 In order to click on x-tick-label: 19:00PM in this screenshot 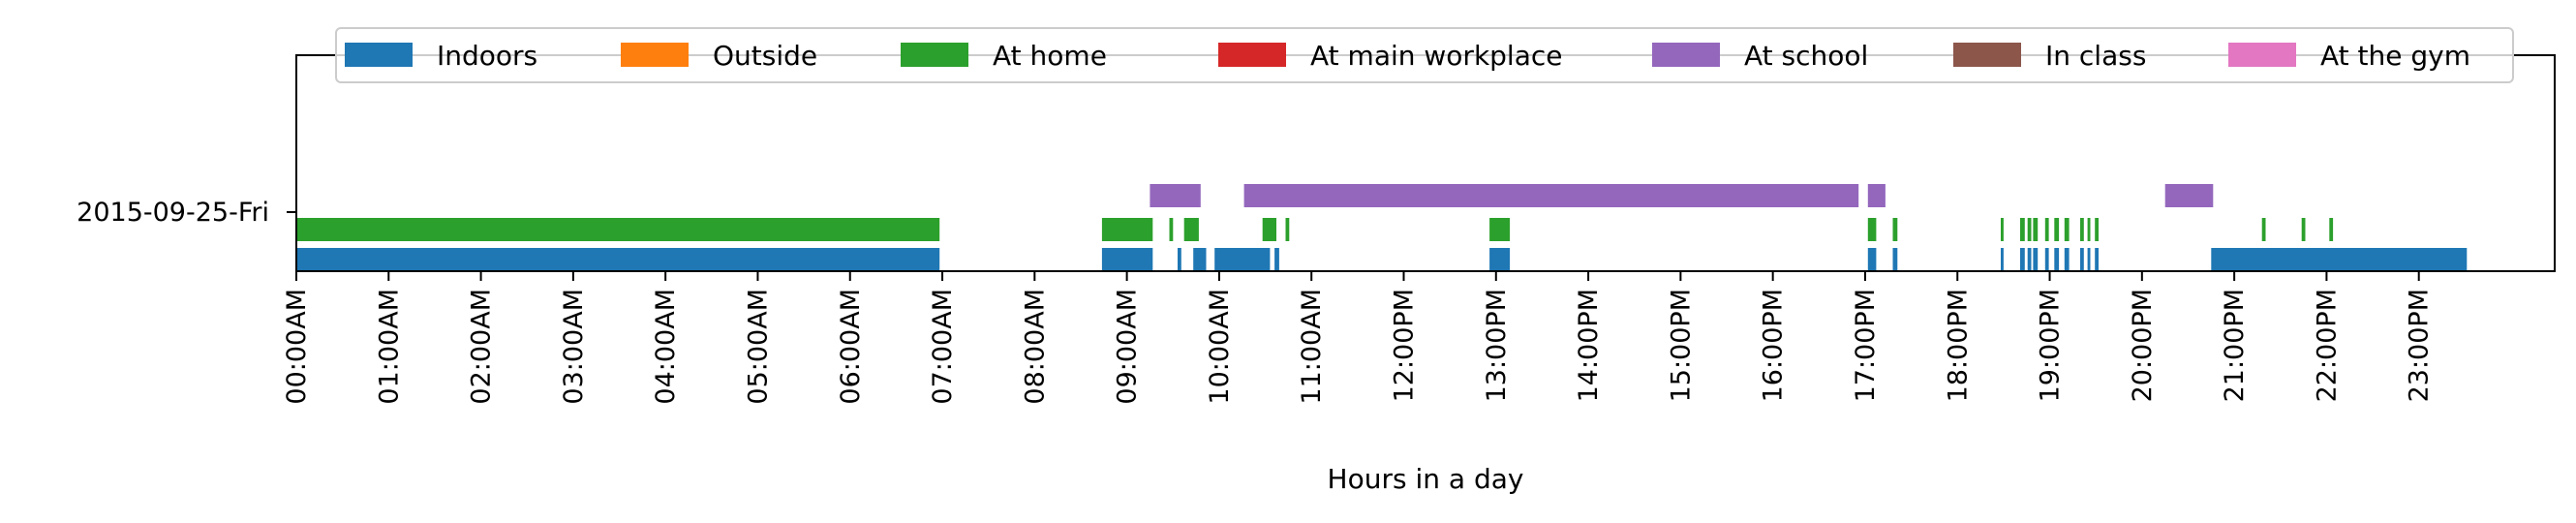, I will do `click(2051, 345)`.